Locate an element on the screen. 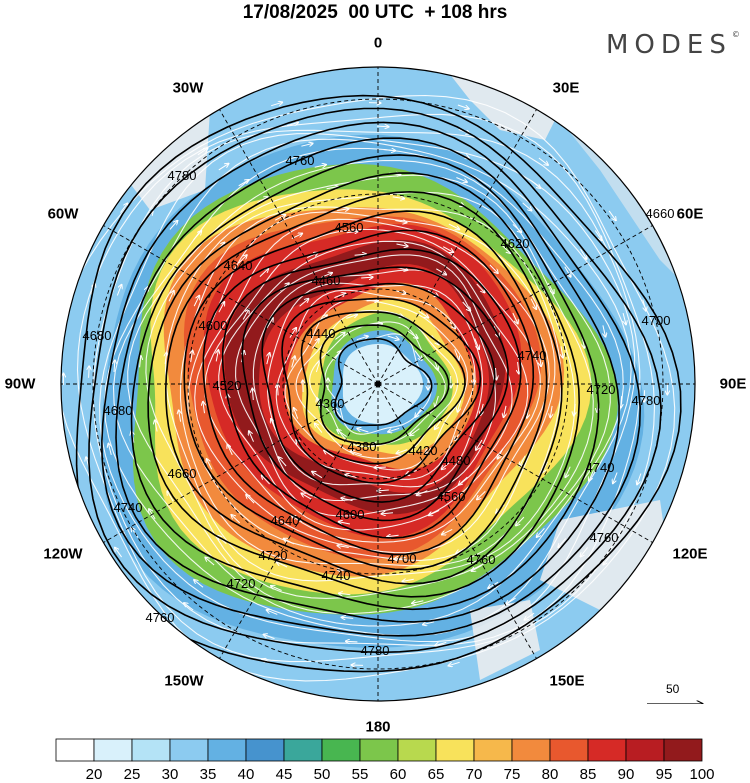 The image size is (750, 783). colorbar-tick-label: 35 is located at coordinates (208, 774).